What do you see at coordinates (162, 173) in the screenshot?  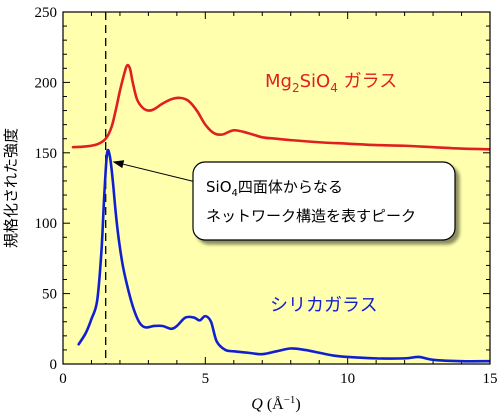 I see `annotation-arrow-line` at bounding box center [162, 173].